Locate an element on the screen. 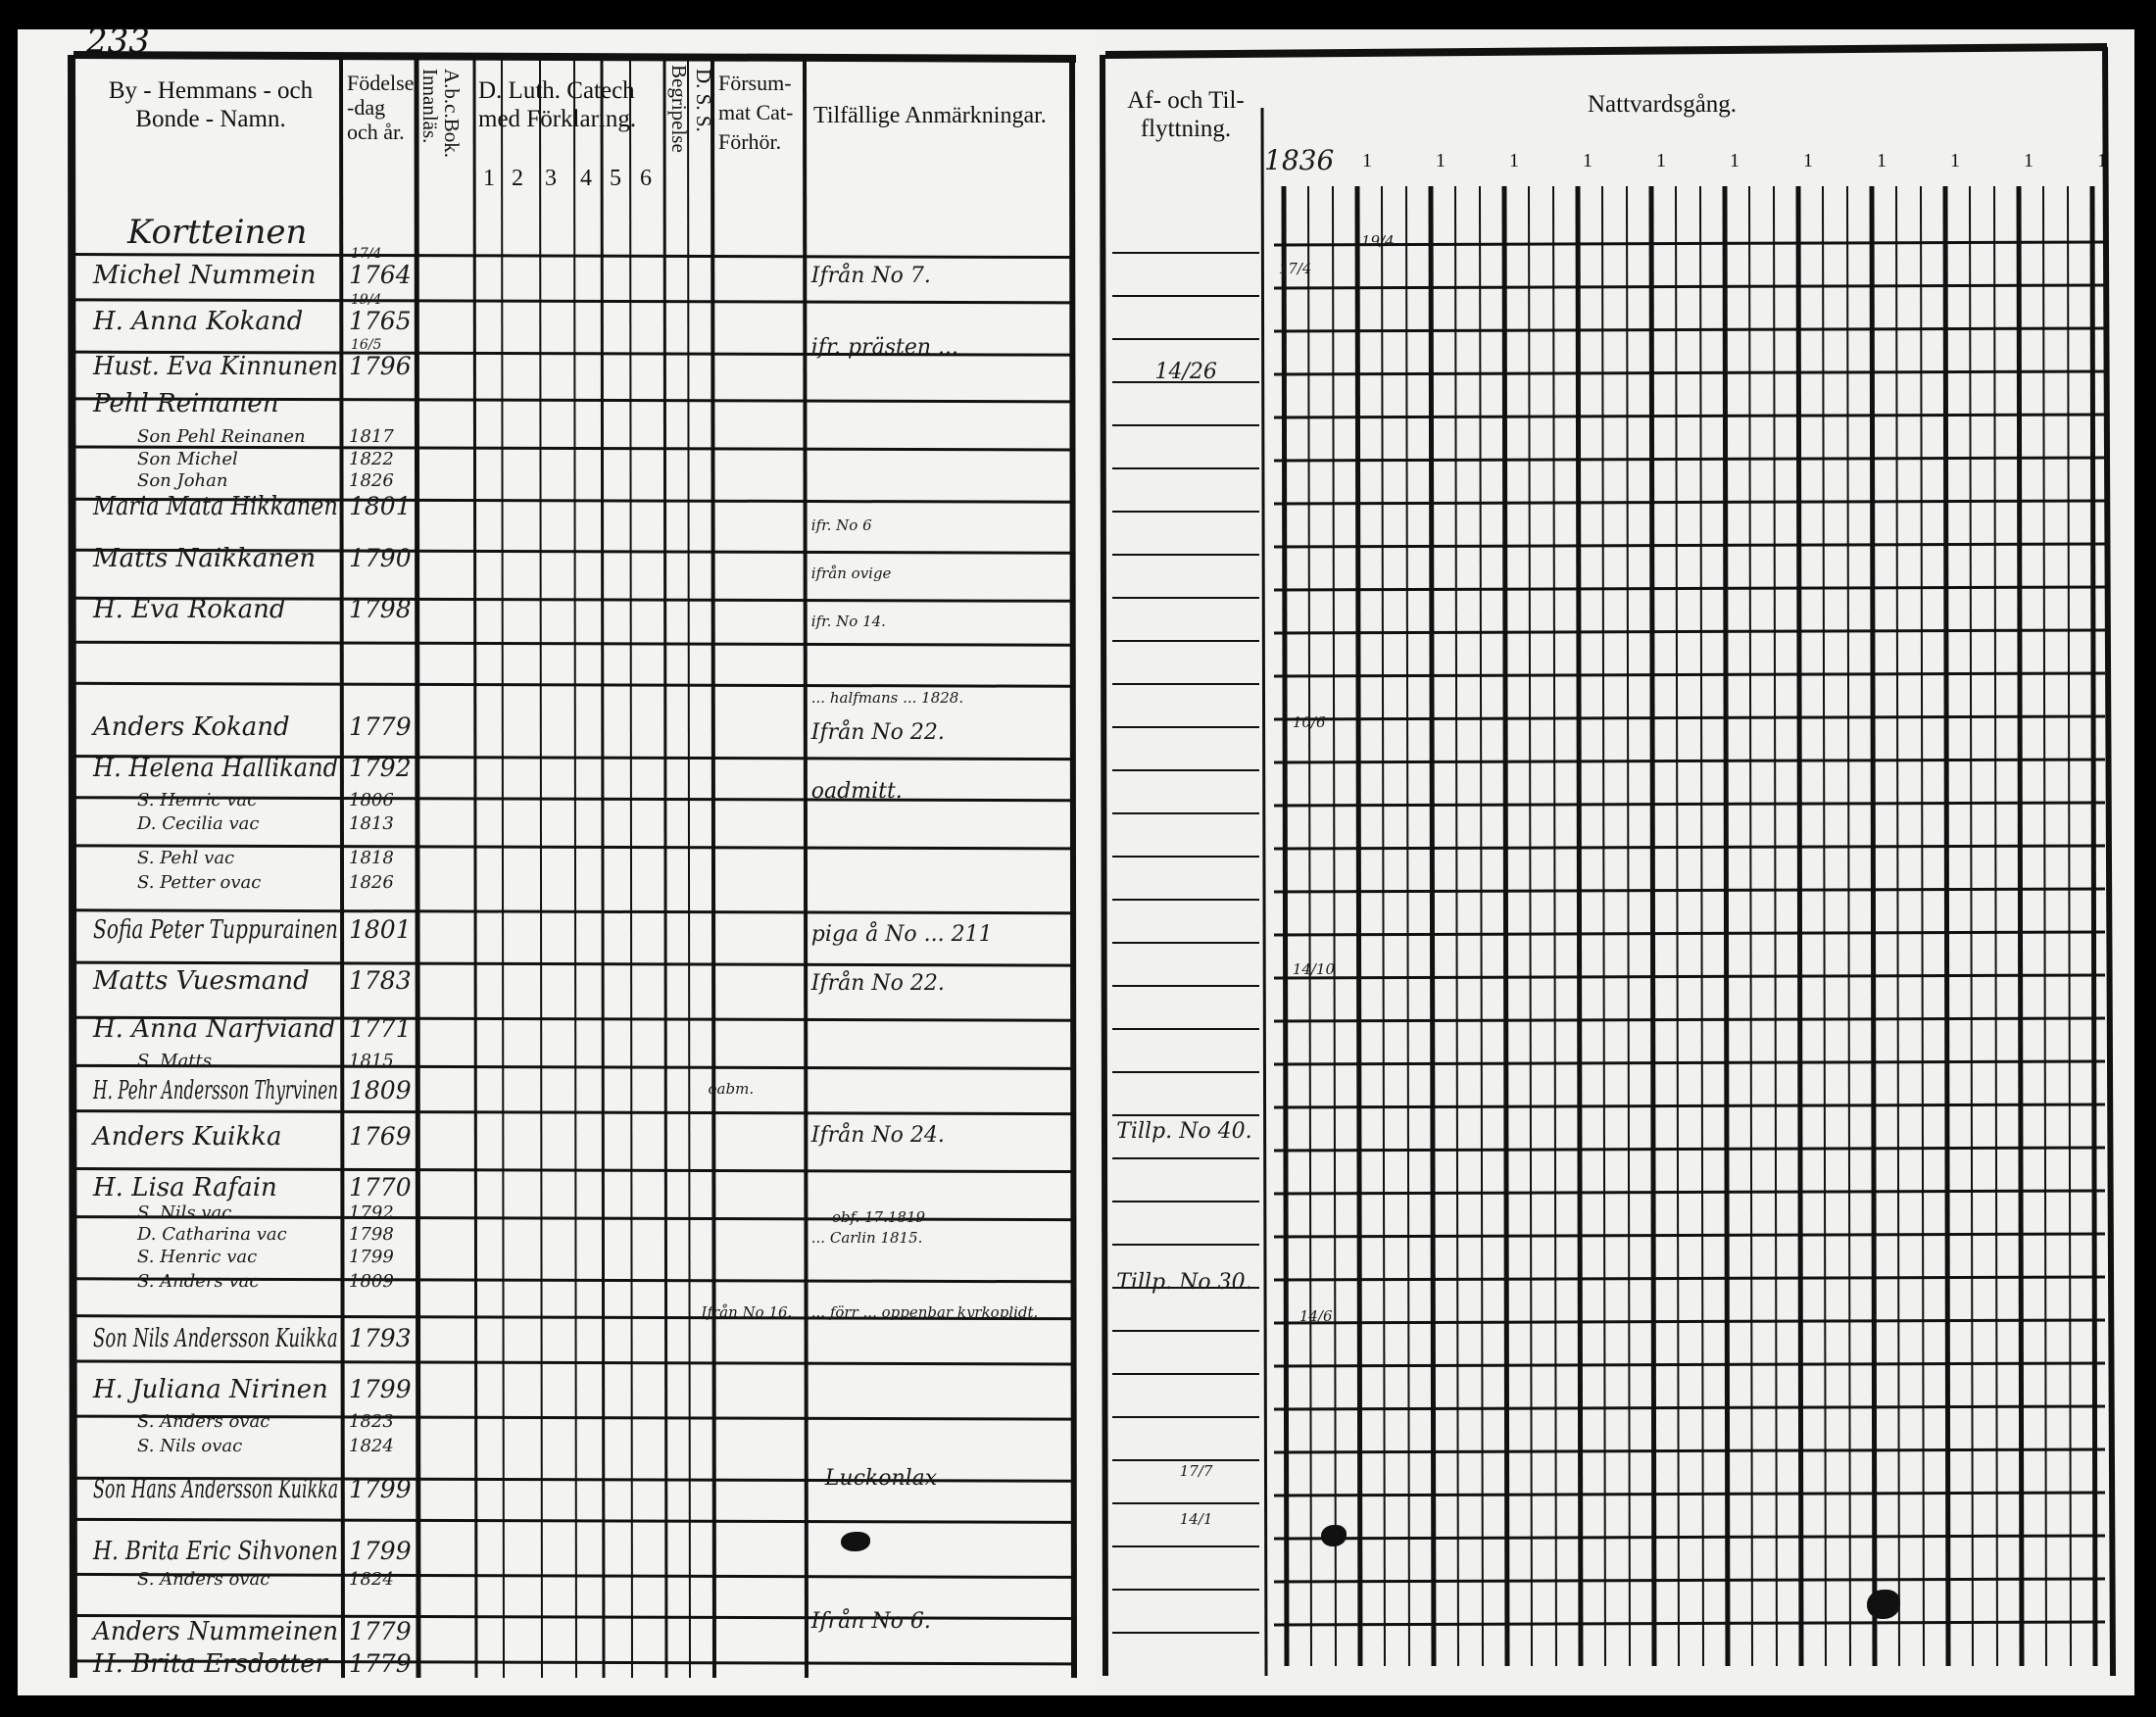 This screenshot has width=2156, height=1717. entry-birth-date: 16/5 is located at coordinates (366, 345).